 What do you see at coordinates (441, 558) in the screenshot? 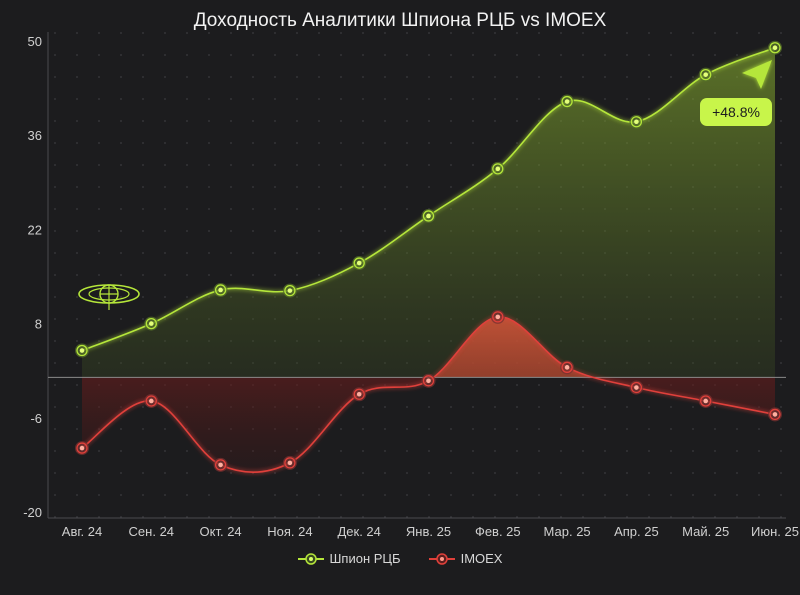
I see `legend-swatch-imoex` at bounding box center [441, 558].